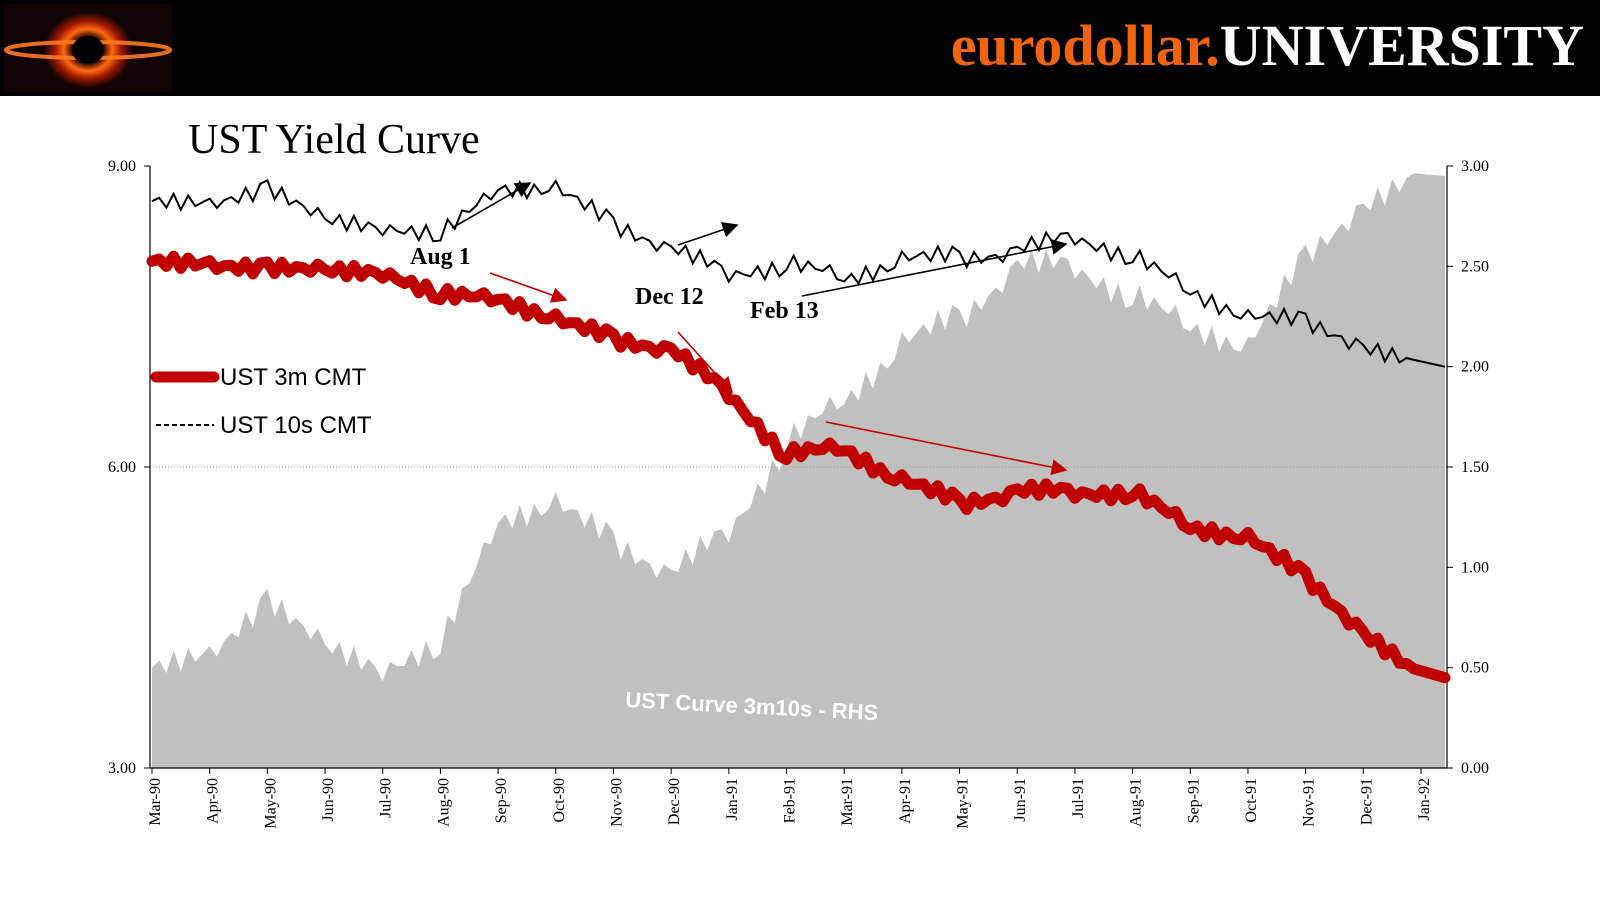 The image size is (1600, 900). What do you see at coordinates (1085, 45) in the screenshot?
I see `brand-prefix: eurodollar.` at bounding box center [1085, 45].